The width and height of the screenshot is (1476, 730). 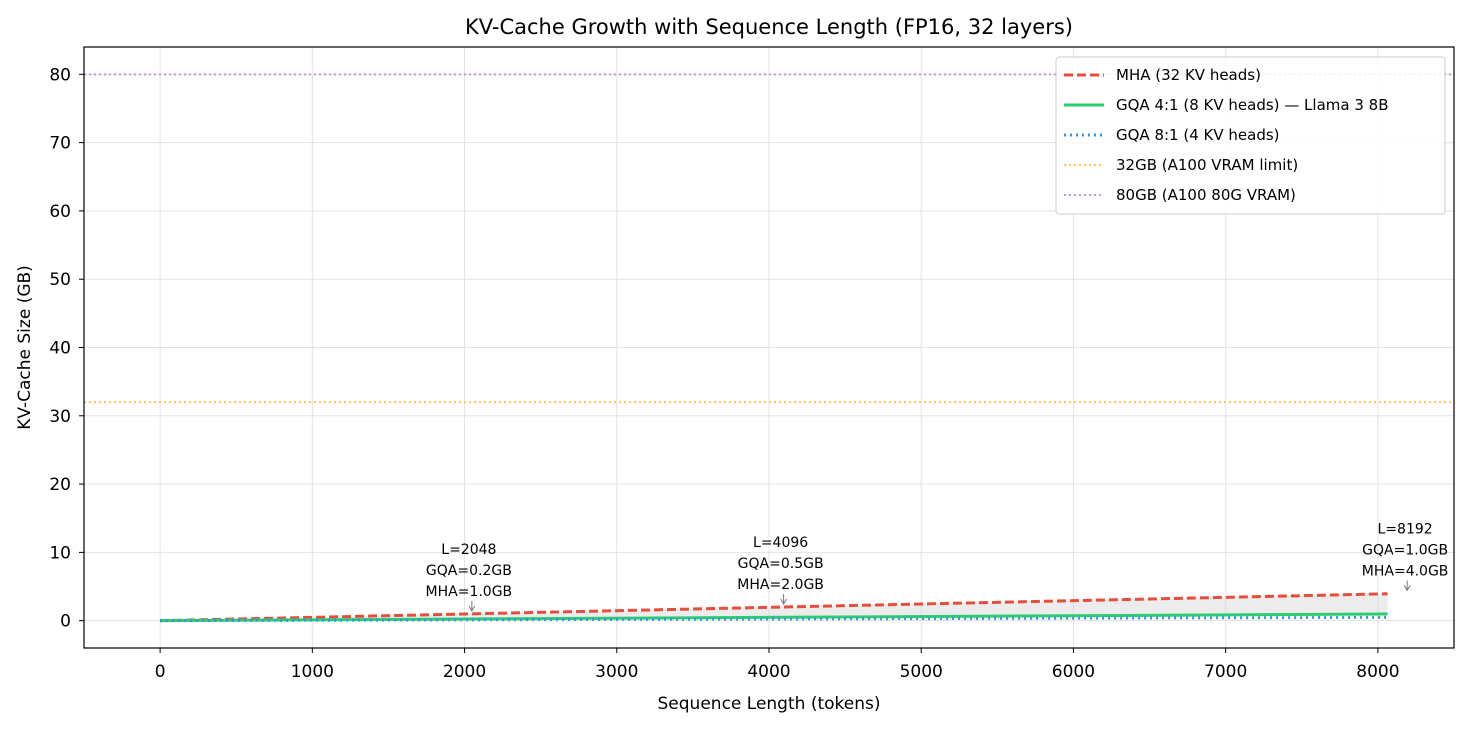 What do you see at coordinates (60, 144) in the screenshot?
I see `y-tick-label: 70` at bounding box center [60, 144].